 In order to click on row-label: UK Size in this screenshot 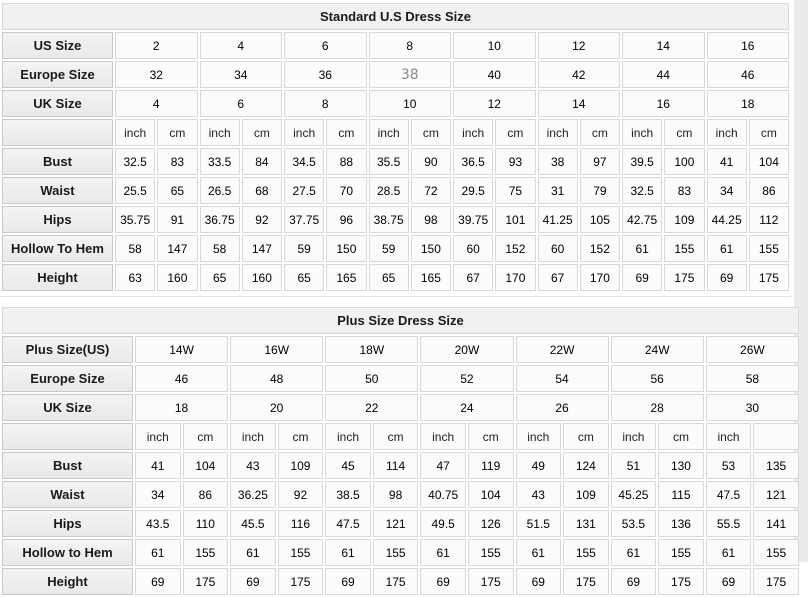, I will do `click(67, 407)`.